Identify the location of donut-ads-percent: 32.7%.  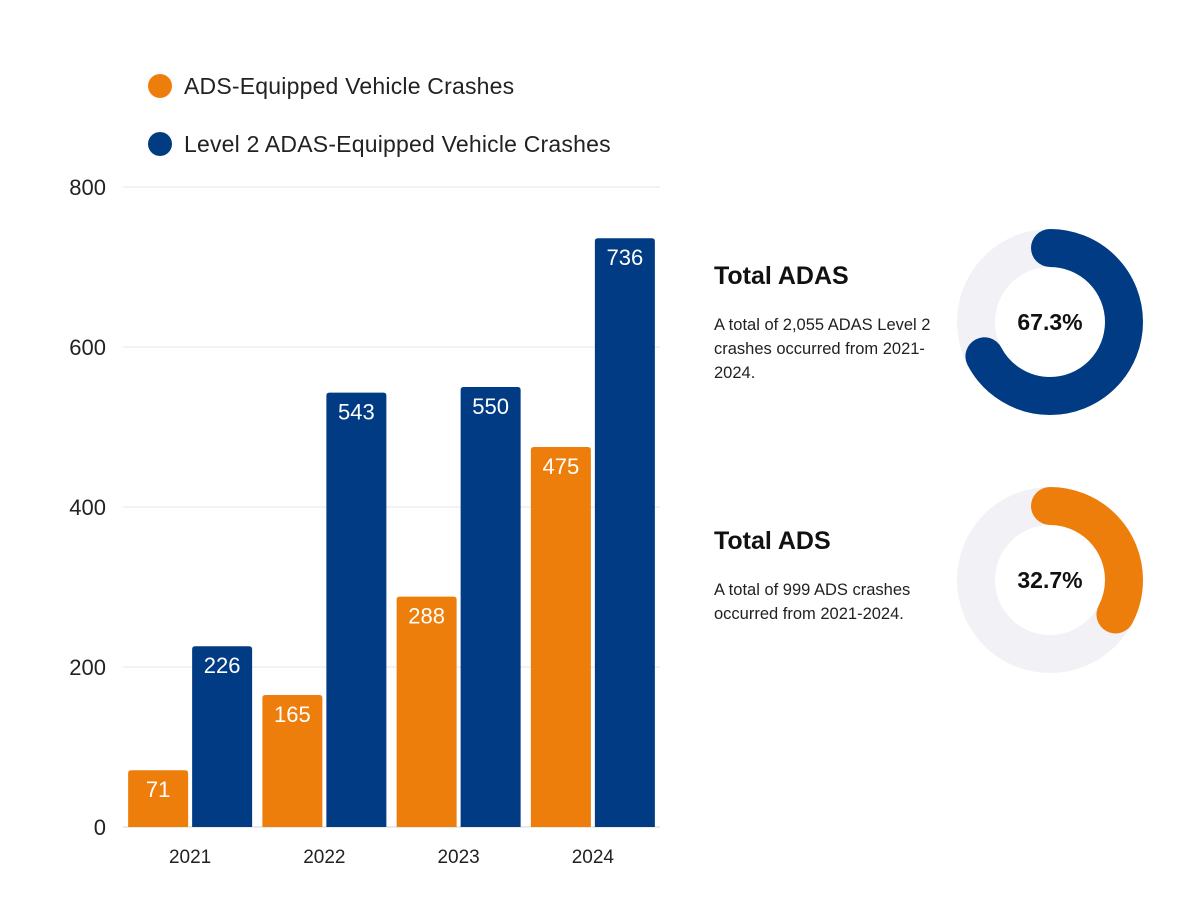
(1049, 580).